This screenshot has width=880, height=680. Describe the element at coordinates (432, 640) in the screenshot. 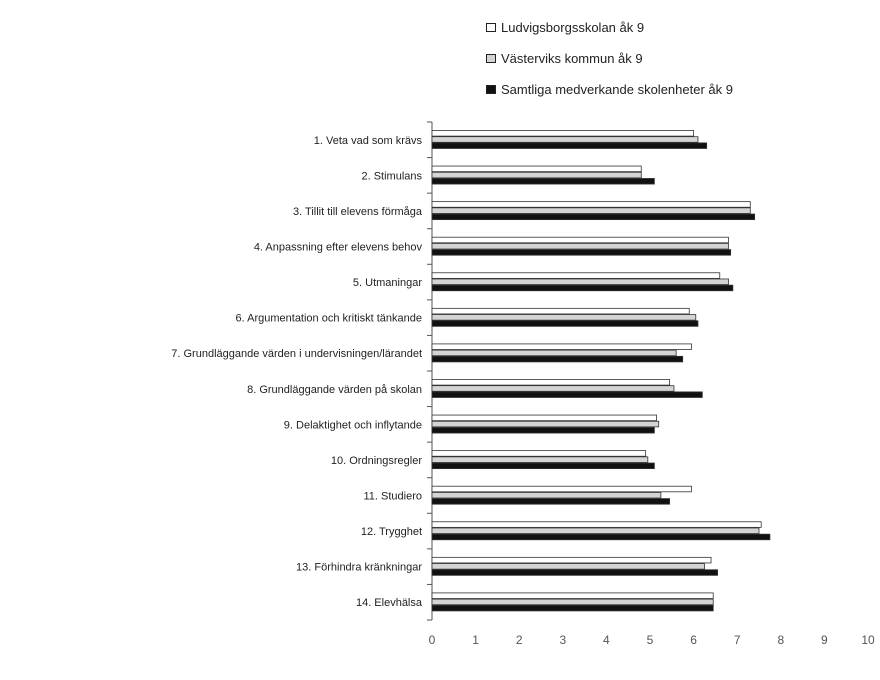

I see `x-tick-label: 0` at that location.